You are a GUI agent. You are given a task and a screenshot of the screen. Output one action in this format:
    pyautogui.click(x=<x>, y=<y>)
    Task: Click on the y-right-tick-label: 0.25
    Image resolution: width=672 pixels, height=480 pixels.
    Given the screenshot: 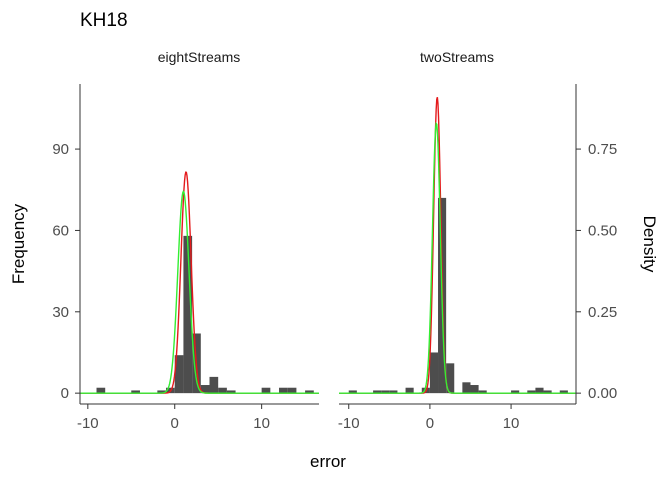 What is the action you would take?
    pyautogui.click(x=602, y=312)
    